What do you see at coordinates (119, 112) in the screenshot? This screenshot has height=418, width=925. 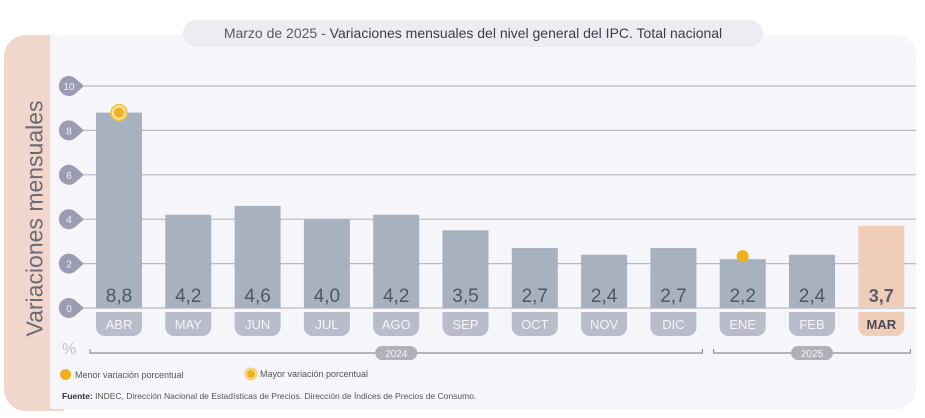 I see `max-marker` at bounding box center [119, 112].